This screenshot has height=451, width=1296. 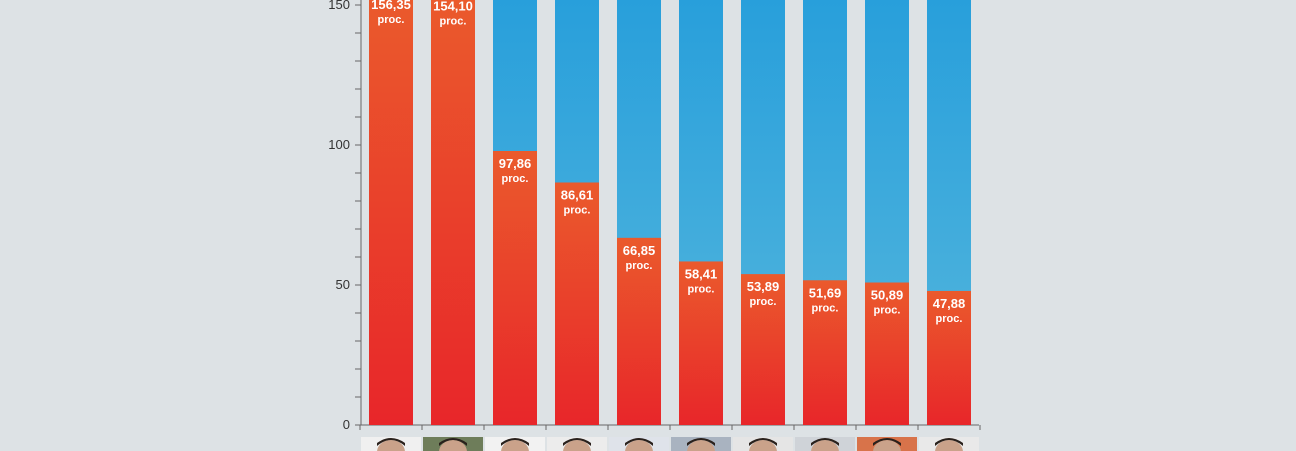 What do you see at coordinates (763, 286) in the screenshot?
I see `data-label: 53,89` at bounding box center [763, 286].